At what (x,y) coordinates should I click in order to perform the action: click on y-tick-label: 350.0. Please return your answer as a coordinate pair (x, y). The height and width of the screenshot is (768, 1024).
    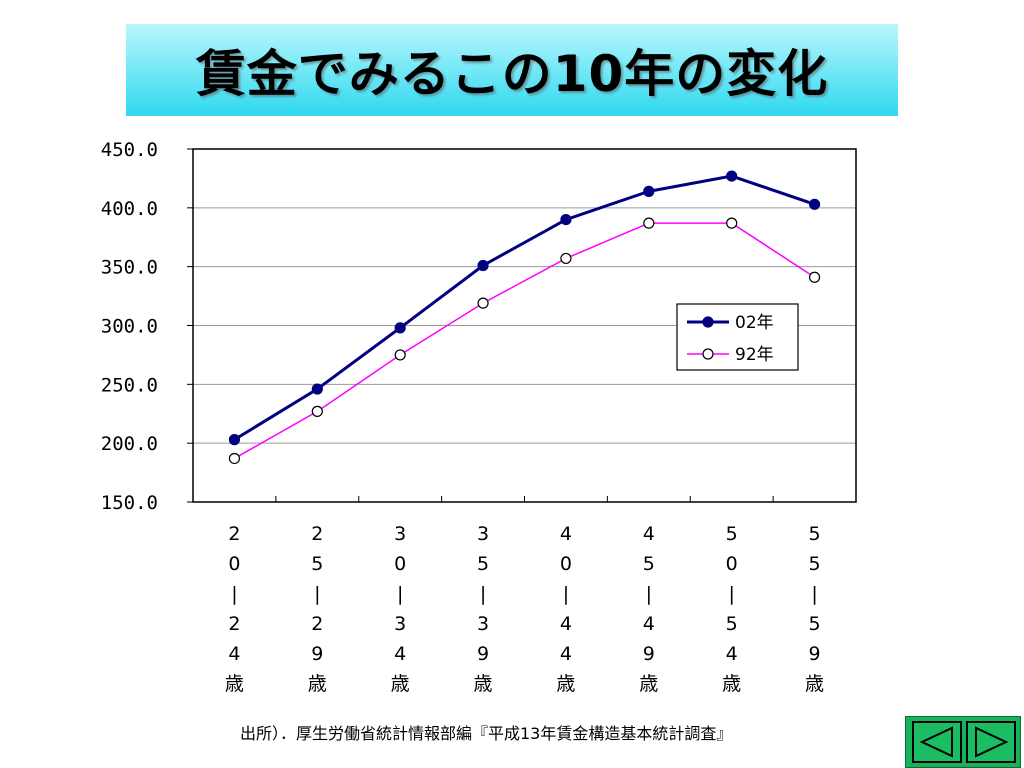
    Looking at the image, I should click on (129, 268).